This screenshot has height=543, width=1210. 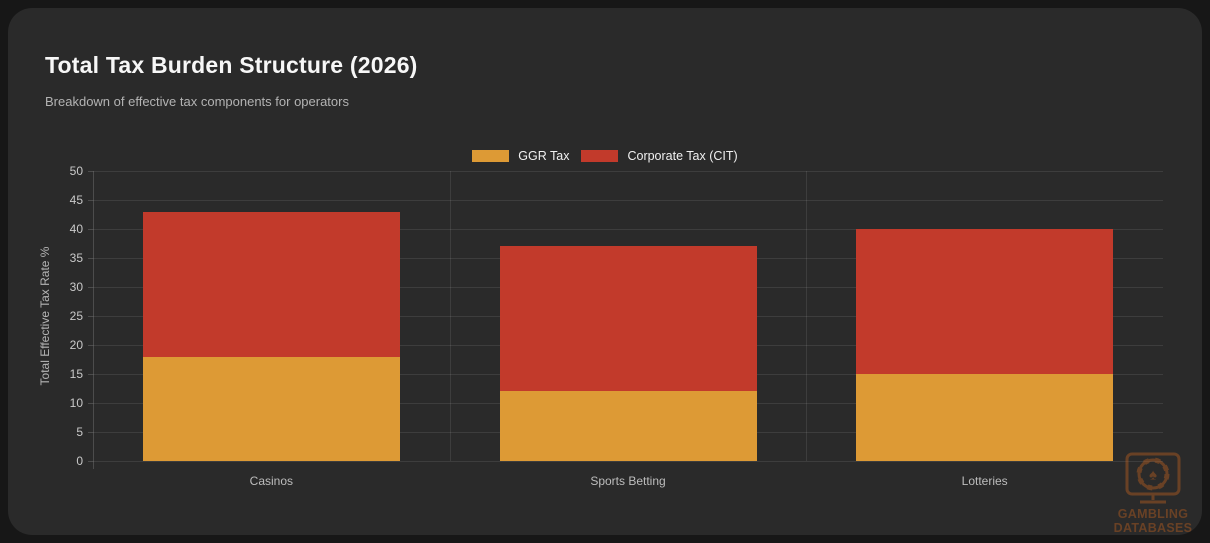 What do you see at coordinates (79, 432) in the screenshot?
I see `y-tick-label: 5` at bounding box center [79, 432].